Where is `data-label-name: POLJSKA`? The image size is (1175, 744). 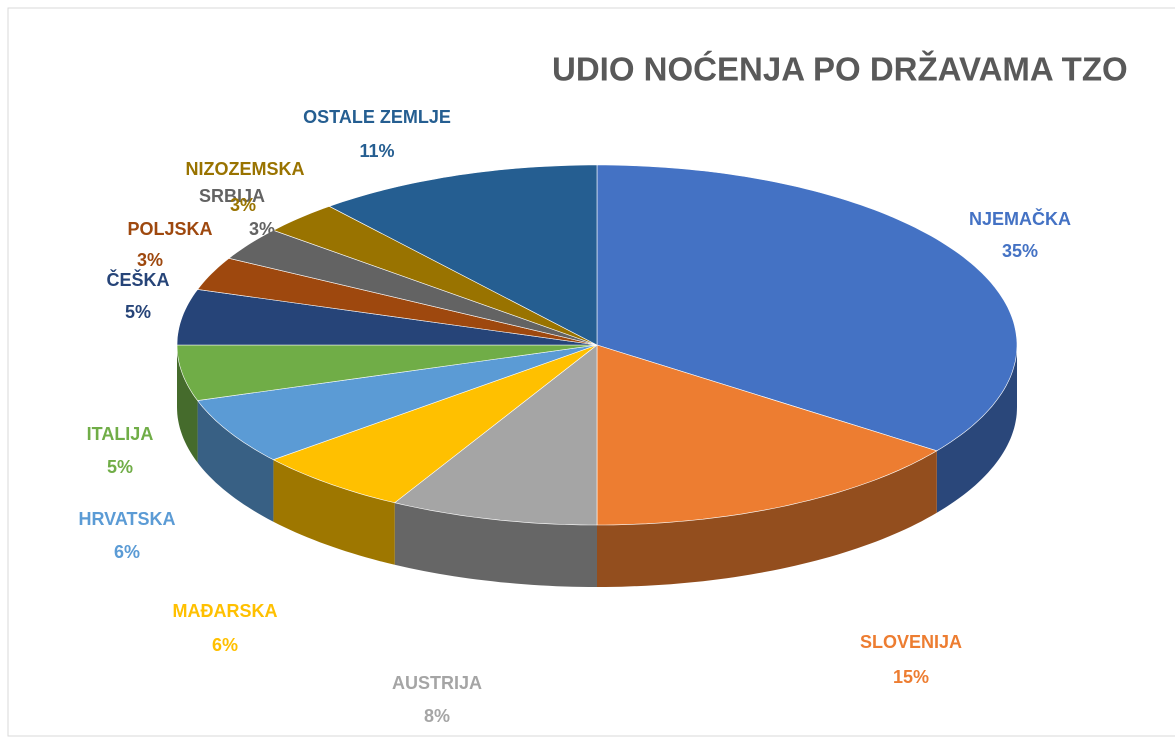 data-label-name: POLJSKA is located at coordinates (169, 229).